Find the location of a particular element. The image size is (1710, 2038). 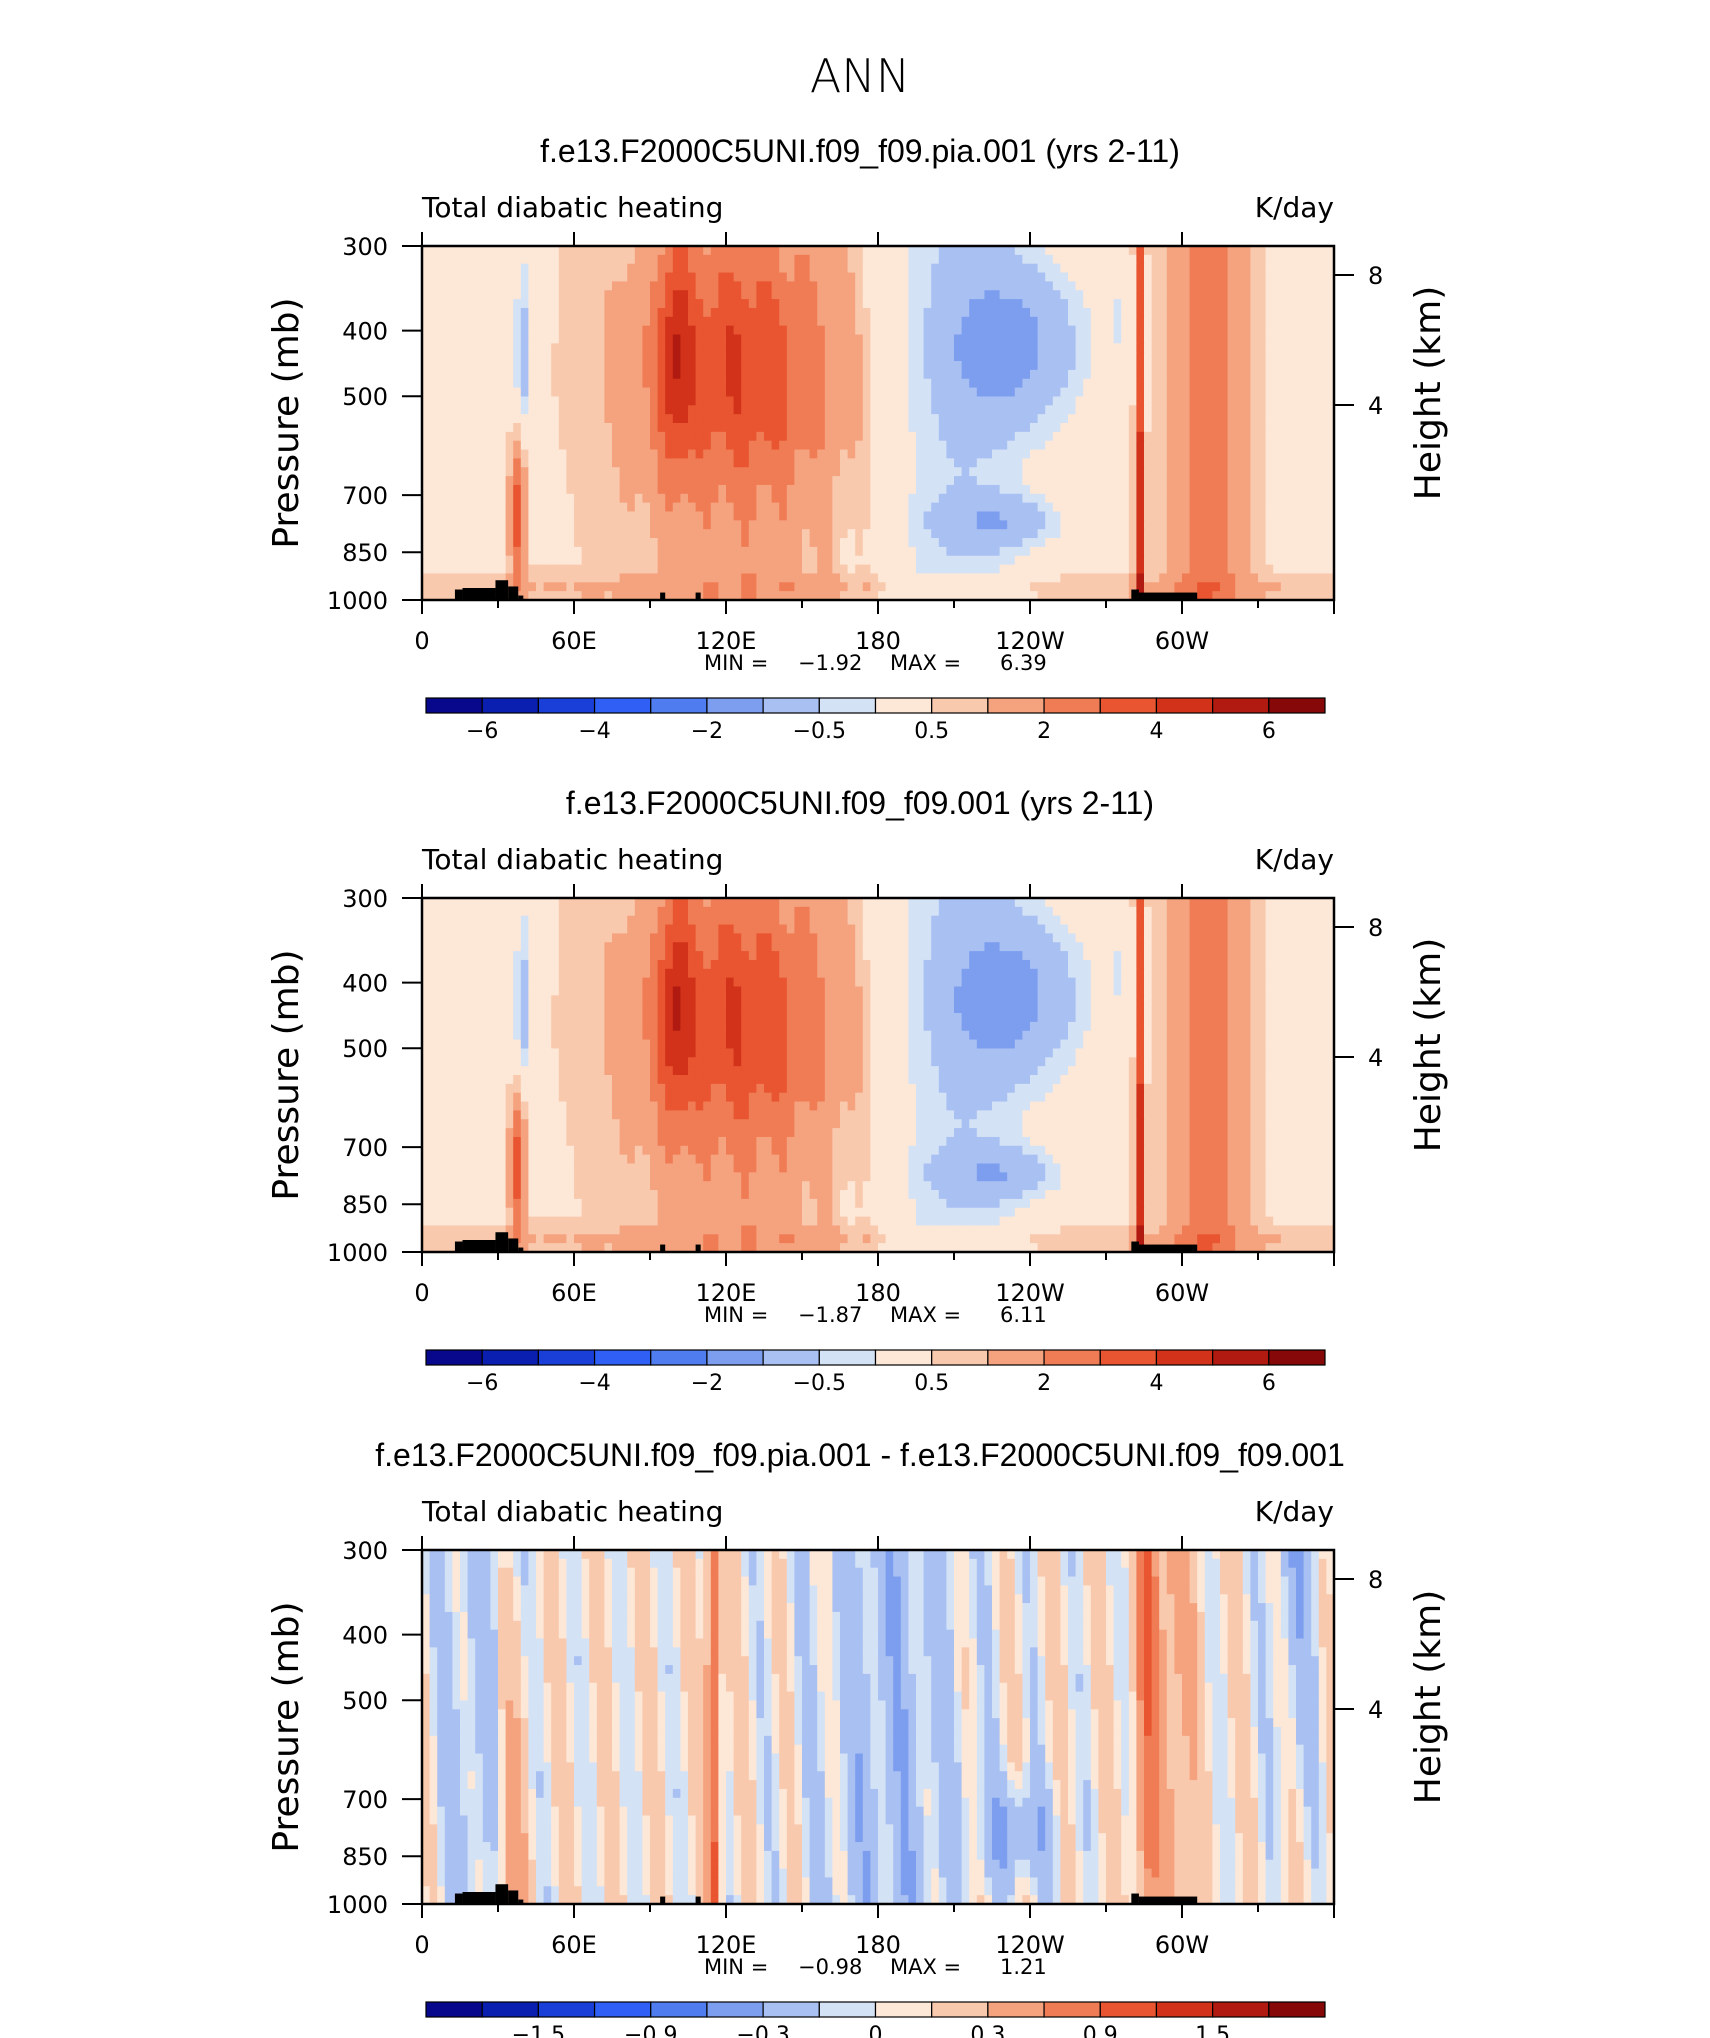

colorbar-swatch is located at coordinates (1241, 705).